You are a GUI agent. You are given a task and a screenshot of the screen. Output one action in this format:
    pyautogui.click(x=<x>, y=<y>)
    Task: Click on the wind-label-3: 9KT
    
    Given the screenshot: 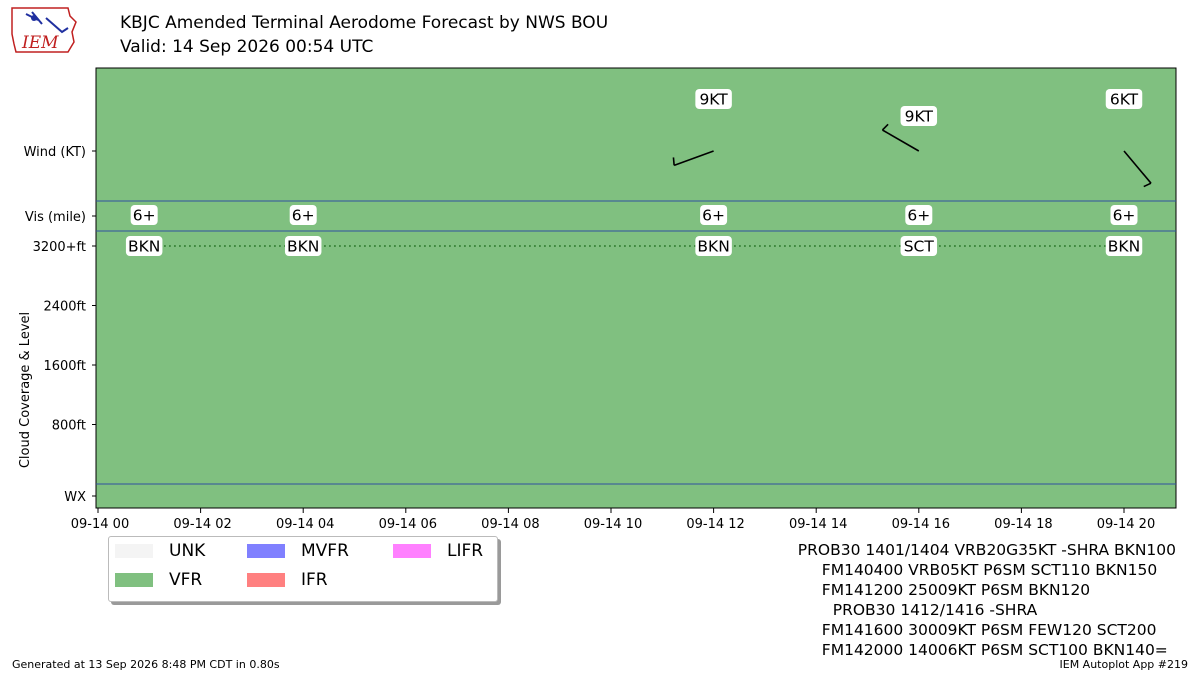 What is the action you would take?
    pyautogui.click(x=919, y=117)
    